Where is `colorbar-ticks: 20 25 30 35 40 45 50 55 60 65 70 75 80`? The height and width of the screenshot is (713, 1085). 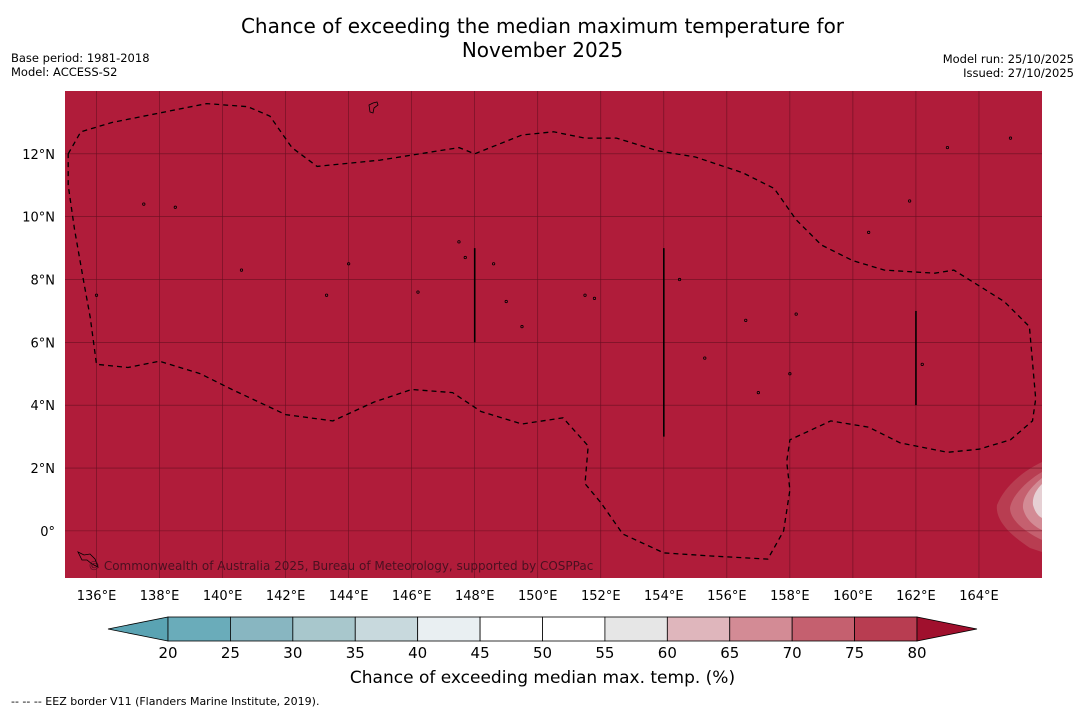
colorbar-ticks: 20 25 30 35 40 45 50 55 60 65 70 75 80 is located at coordinates (542, 653).